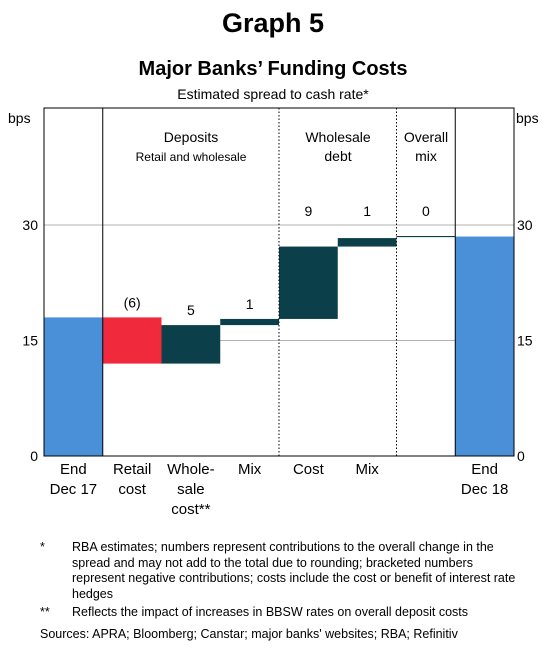  What do you see at coordinates (30, 341) in the screenshot?
I see `y-tick-label-left: 15` at bounding box center [30, 341].